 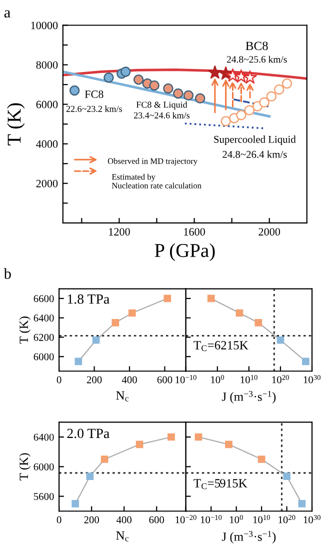 What do you see at coordinates (184, 252) in the screenshot?
I see `x-axis-title: P (GPa)` at bounding box center [184, 252].